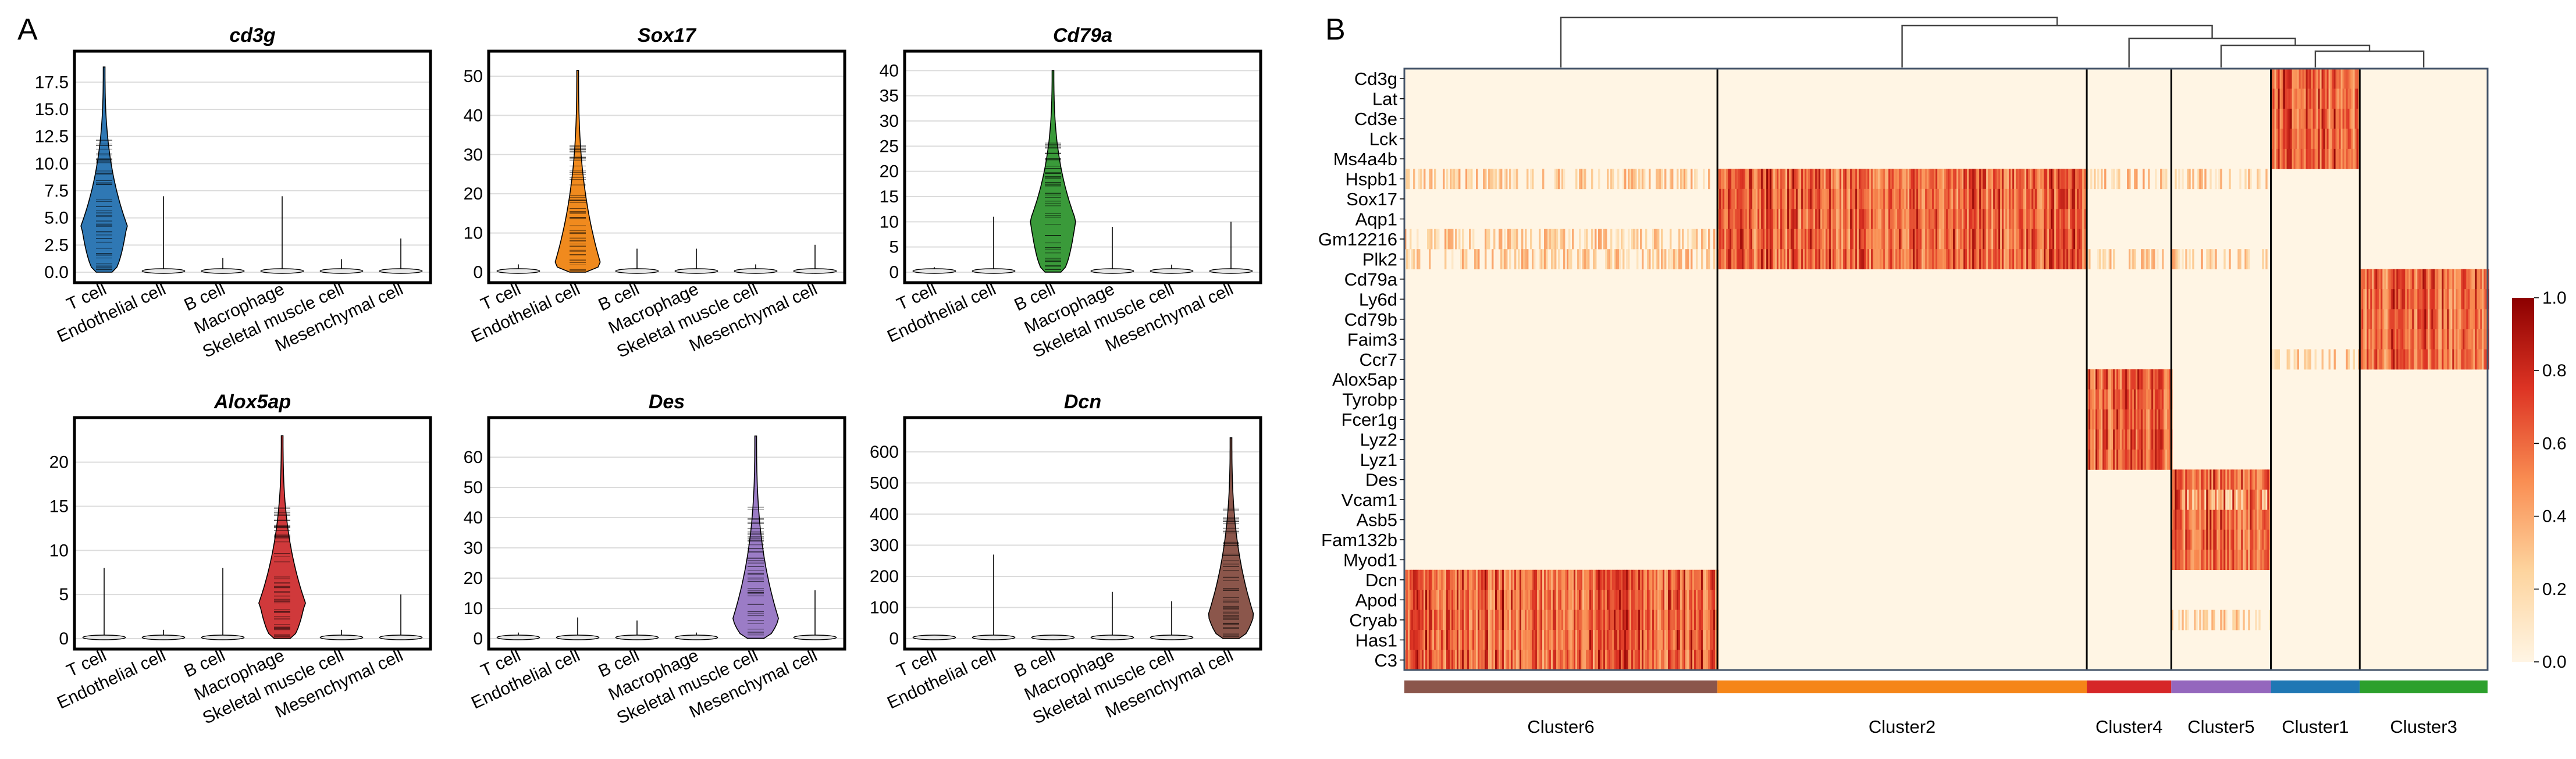 The width and height of the screenshot is (2576, 759). I want to click on gene-label-tyrobp: Tyrobp, so click(1369, 400).